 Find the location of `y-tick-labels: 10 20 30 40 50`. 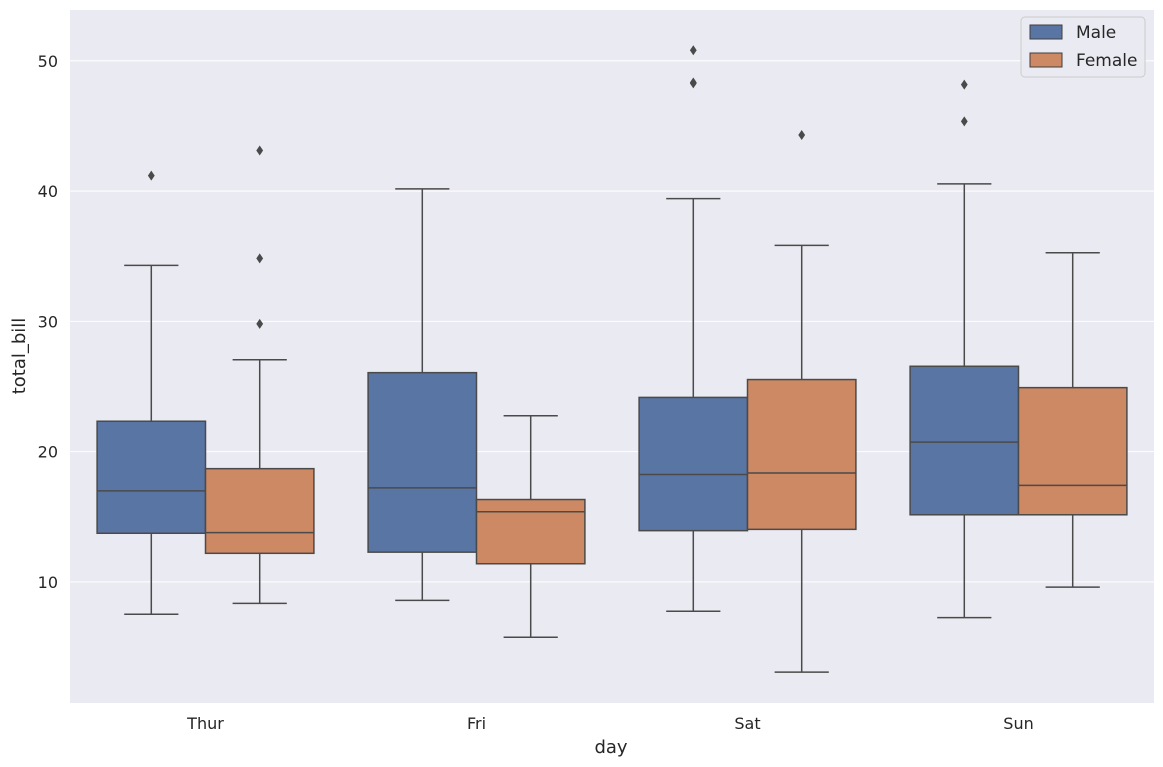

y-tick-labels: 10 20 30 40 50 is located at coordinates (48, 322).